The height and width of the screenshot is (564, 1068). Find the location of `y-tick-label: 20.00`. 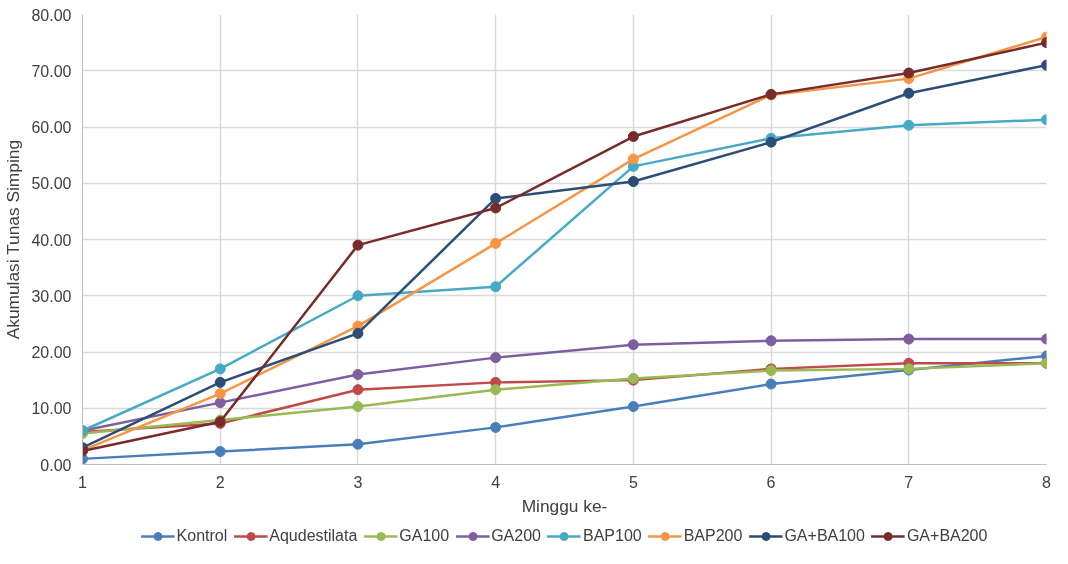

y-tick-label: 20.00 is located at coordinates (51, 352).